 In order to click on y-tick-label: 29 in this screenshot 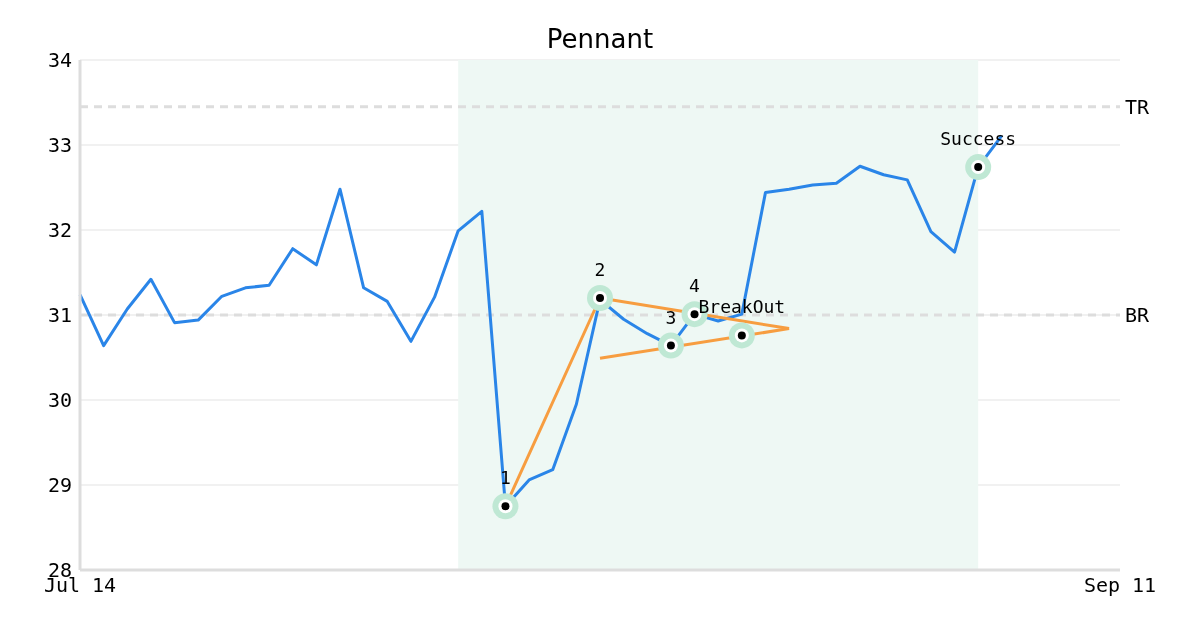, I will do `click(59, 485)`.